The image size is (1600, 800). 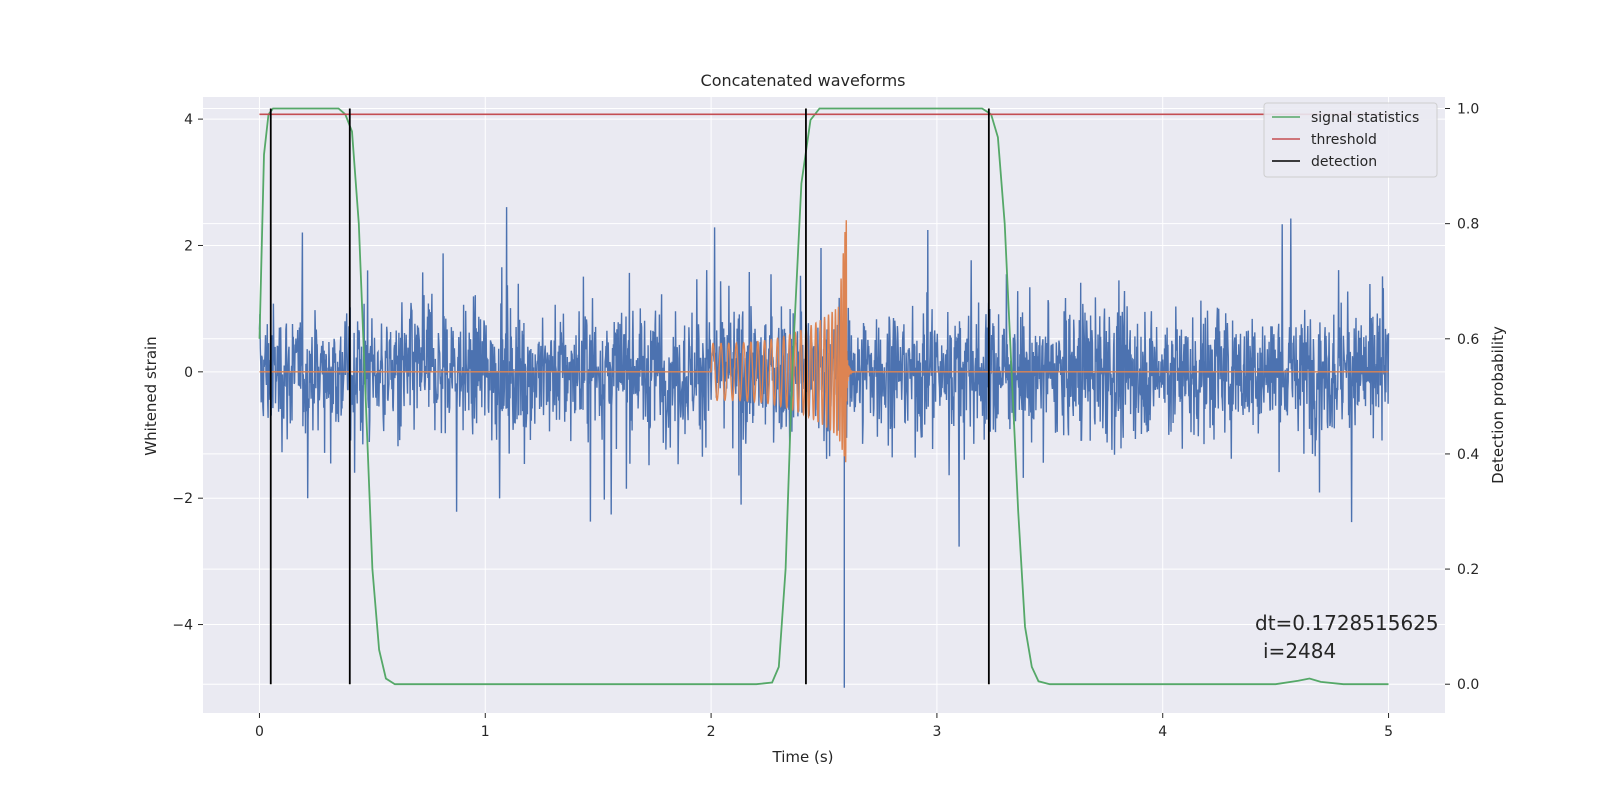 What do you see at coordinates (1468, 570) in the screenshot?
I see `y2-tick-label: 0.2` at bounding box center [1468, 570].